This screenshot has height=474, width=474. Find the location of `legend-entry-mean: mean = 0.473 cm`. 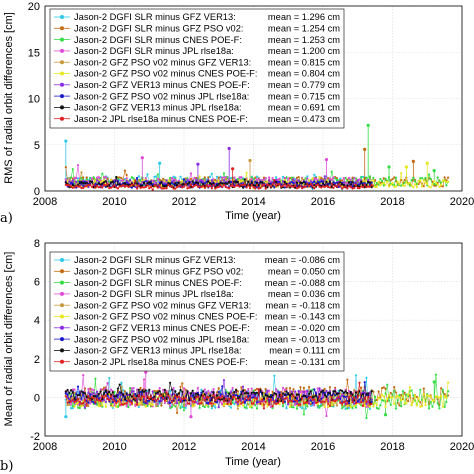

legend-entry-mean: mean = 0.473 cm is located at coordinates (304, 119).